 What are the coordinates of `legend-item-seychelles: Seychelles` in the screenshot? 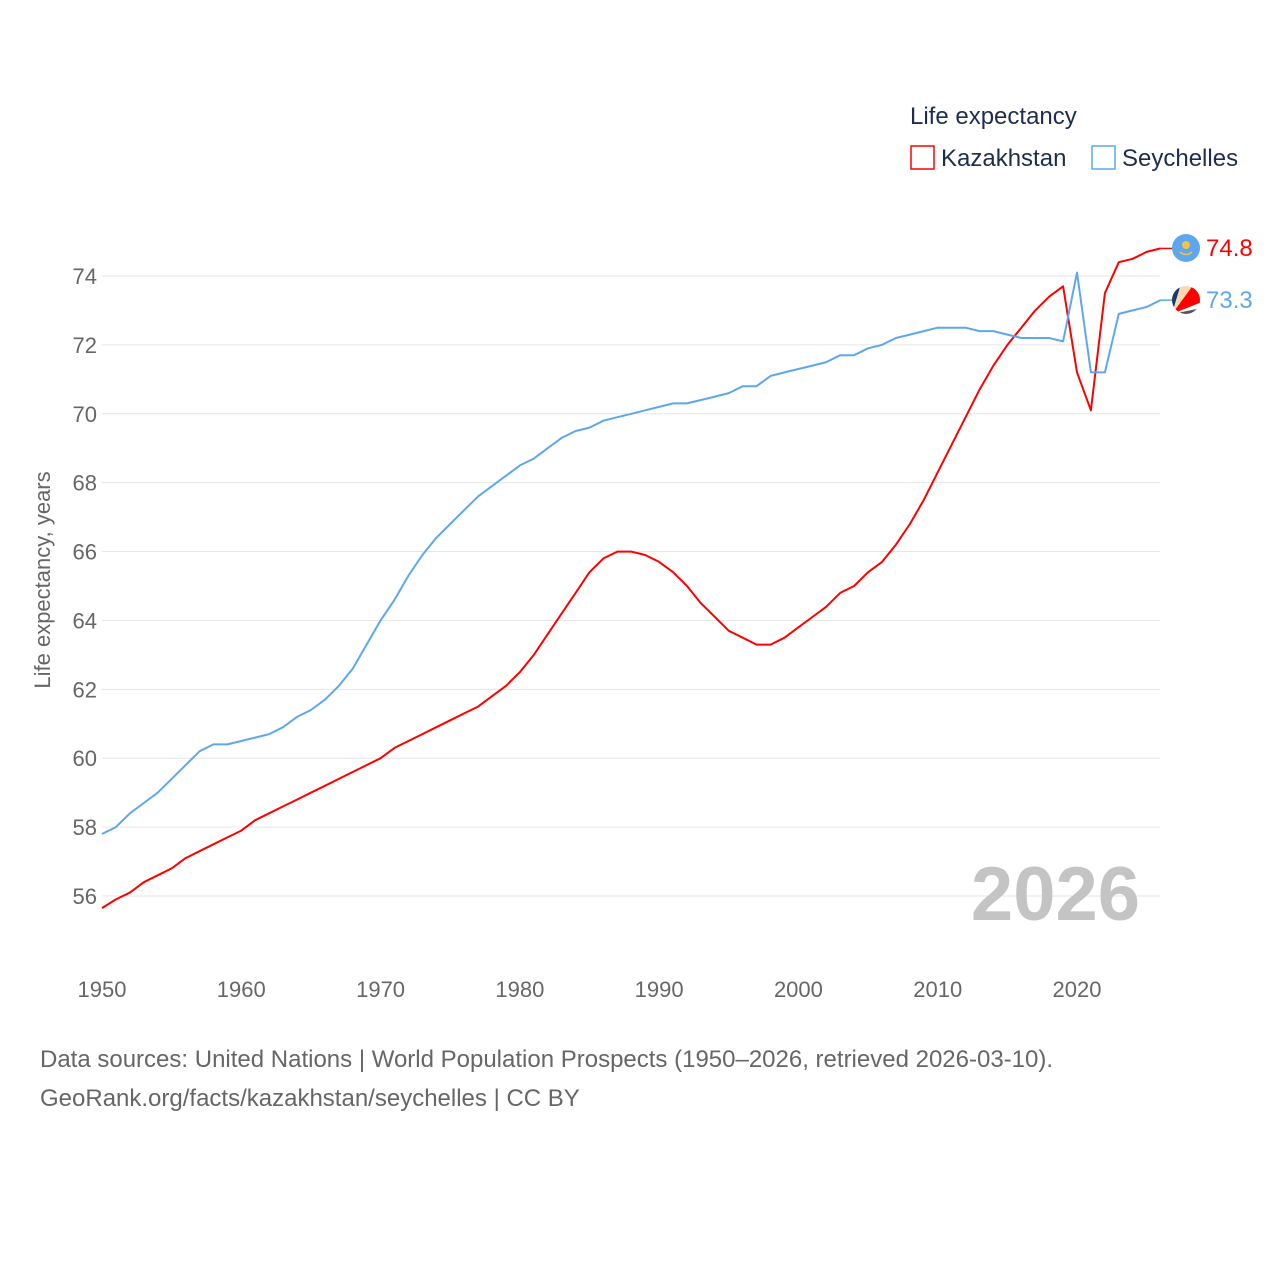 It's located at (1164, 158).